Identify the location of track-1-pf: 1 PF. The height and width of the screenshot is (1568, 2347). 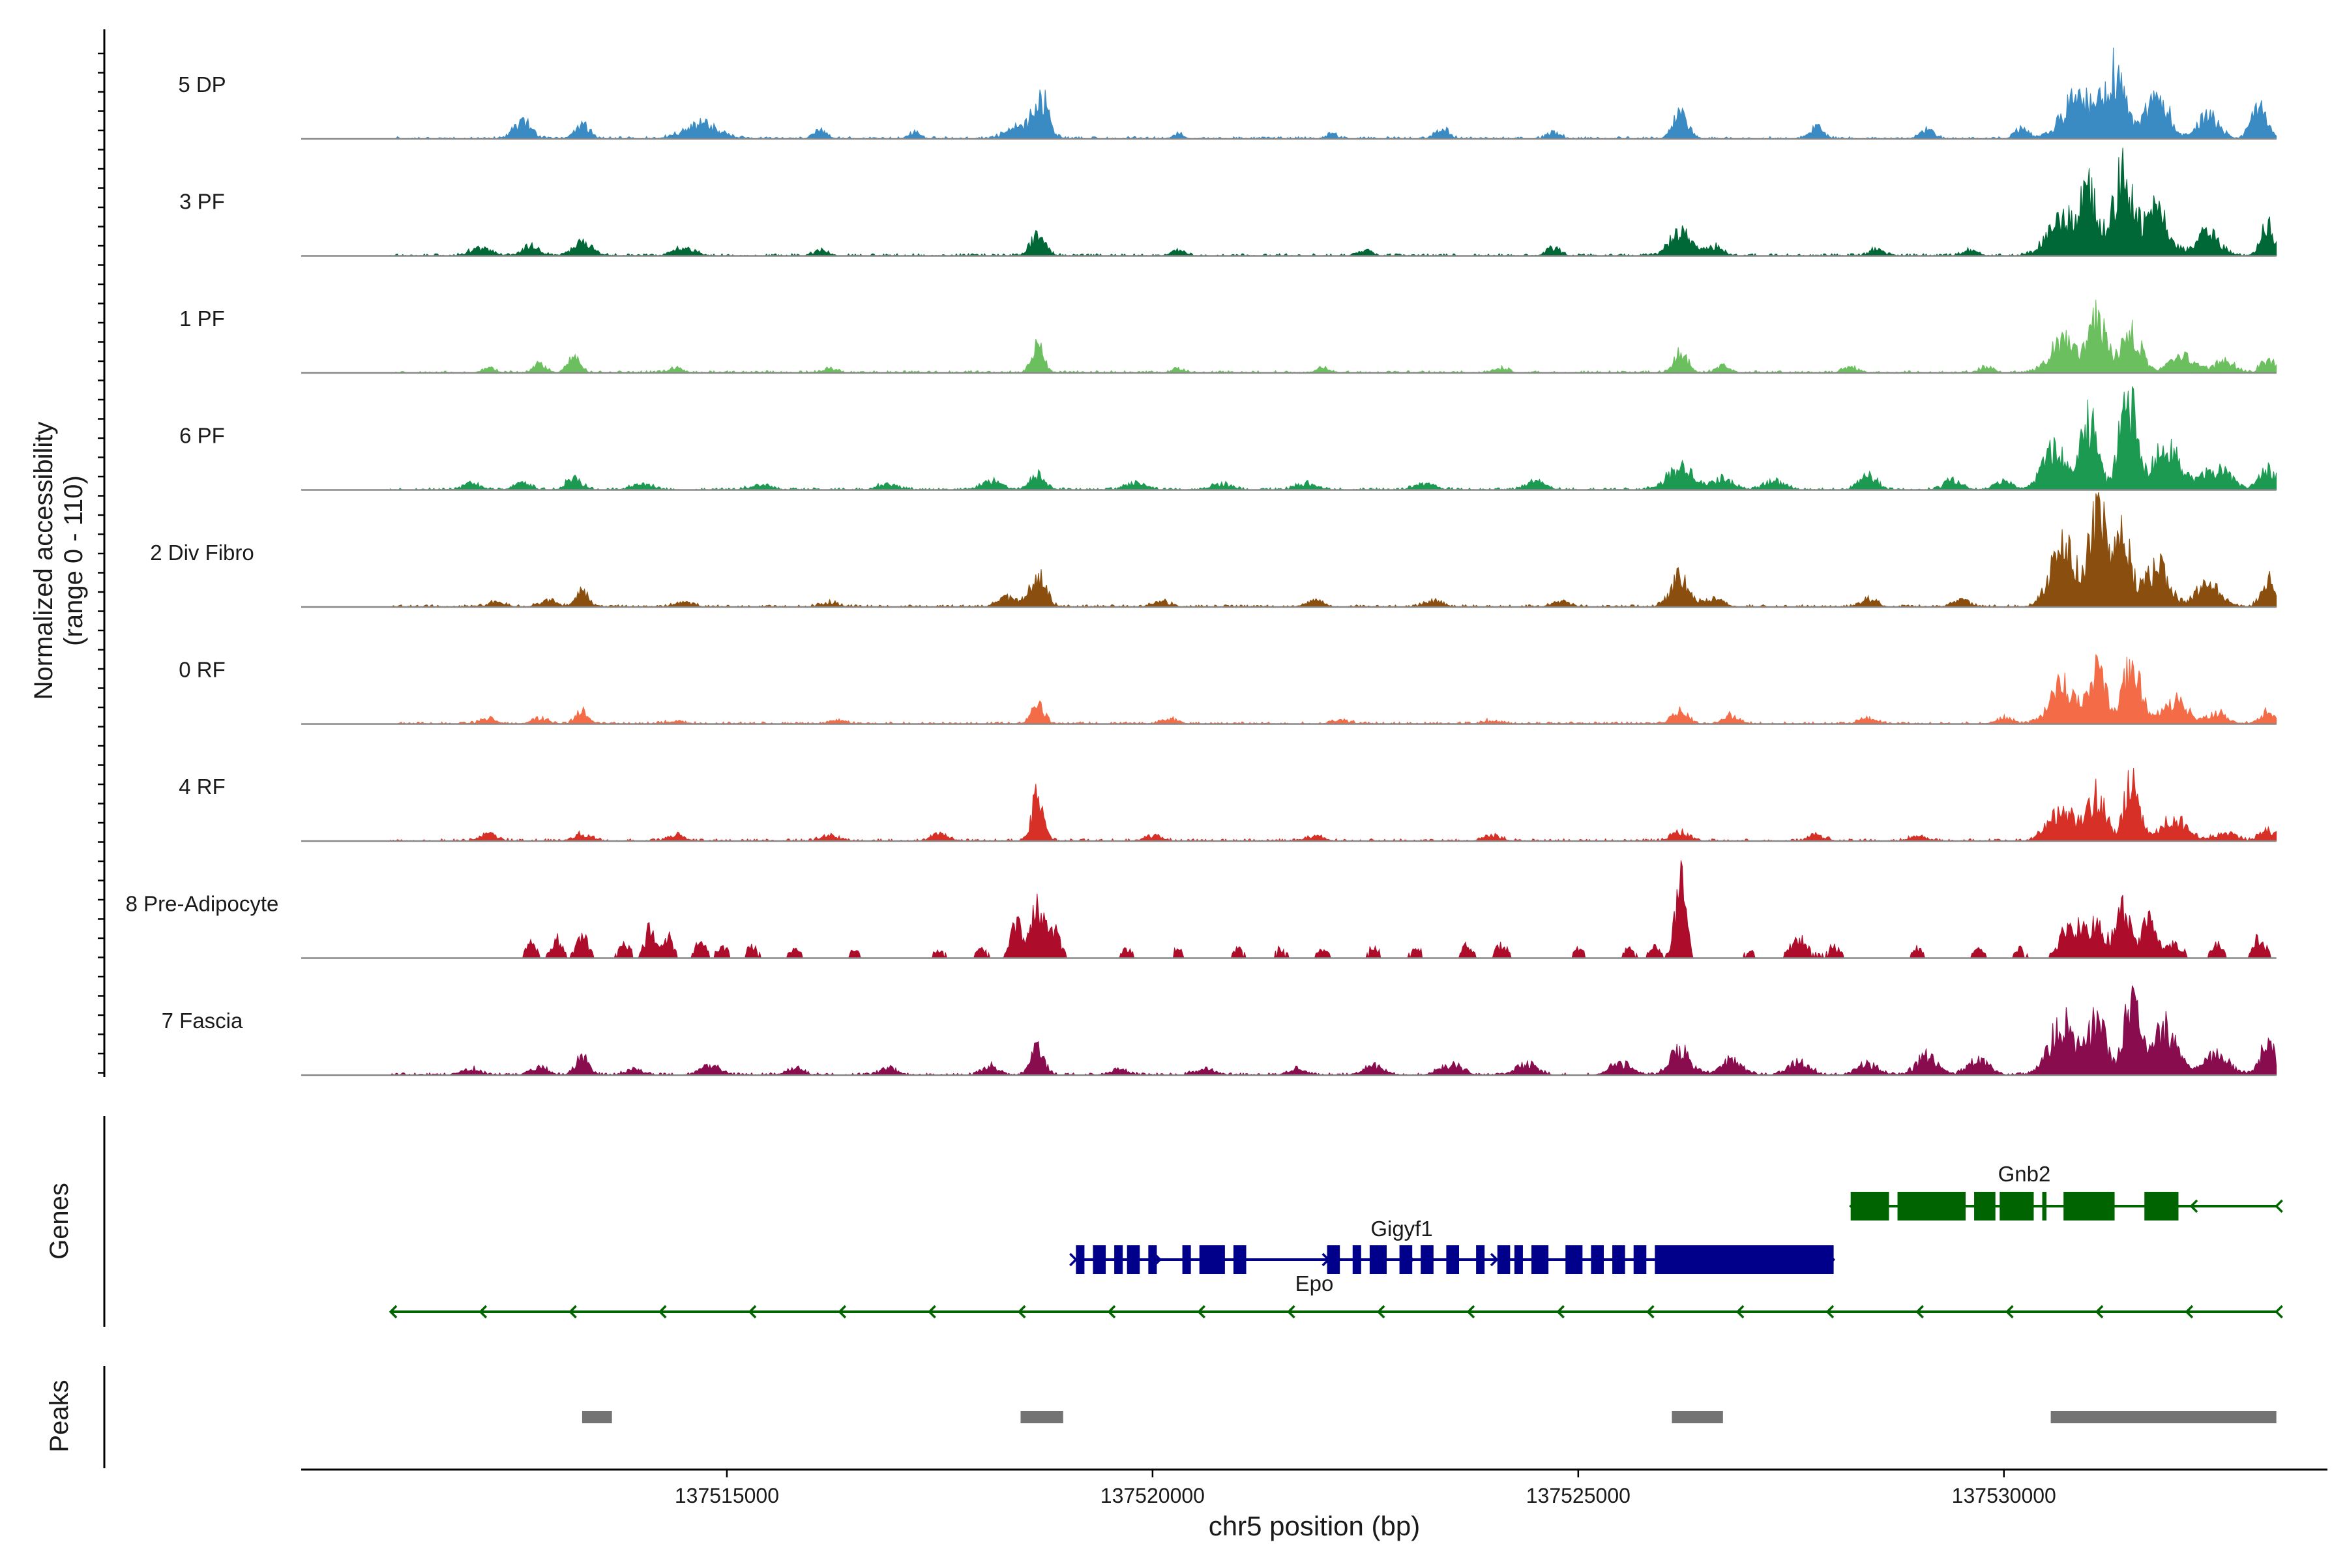
(1228, 337).